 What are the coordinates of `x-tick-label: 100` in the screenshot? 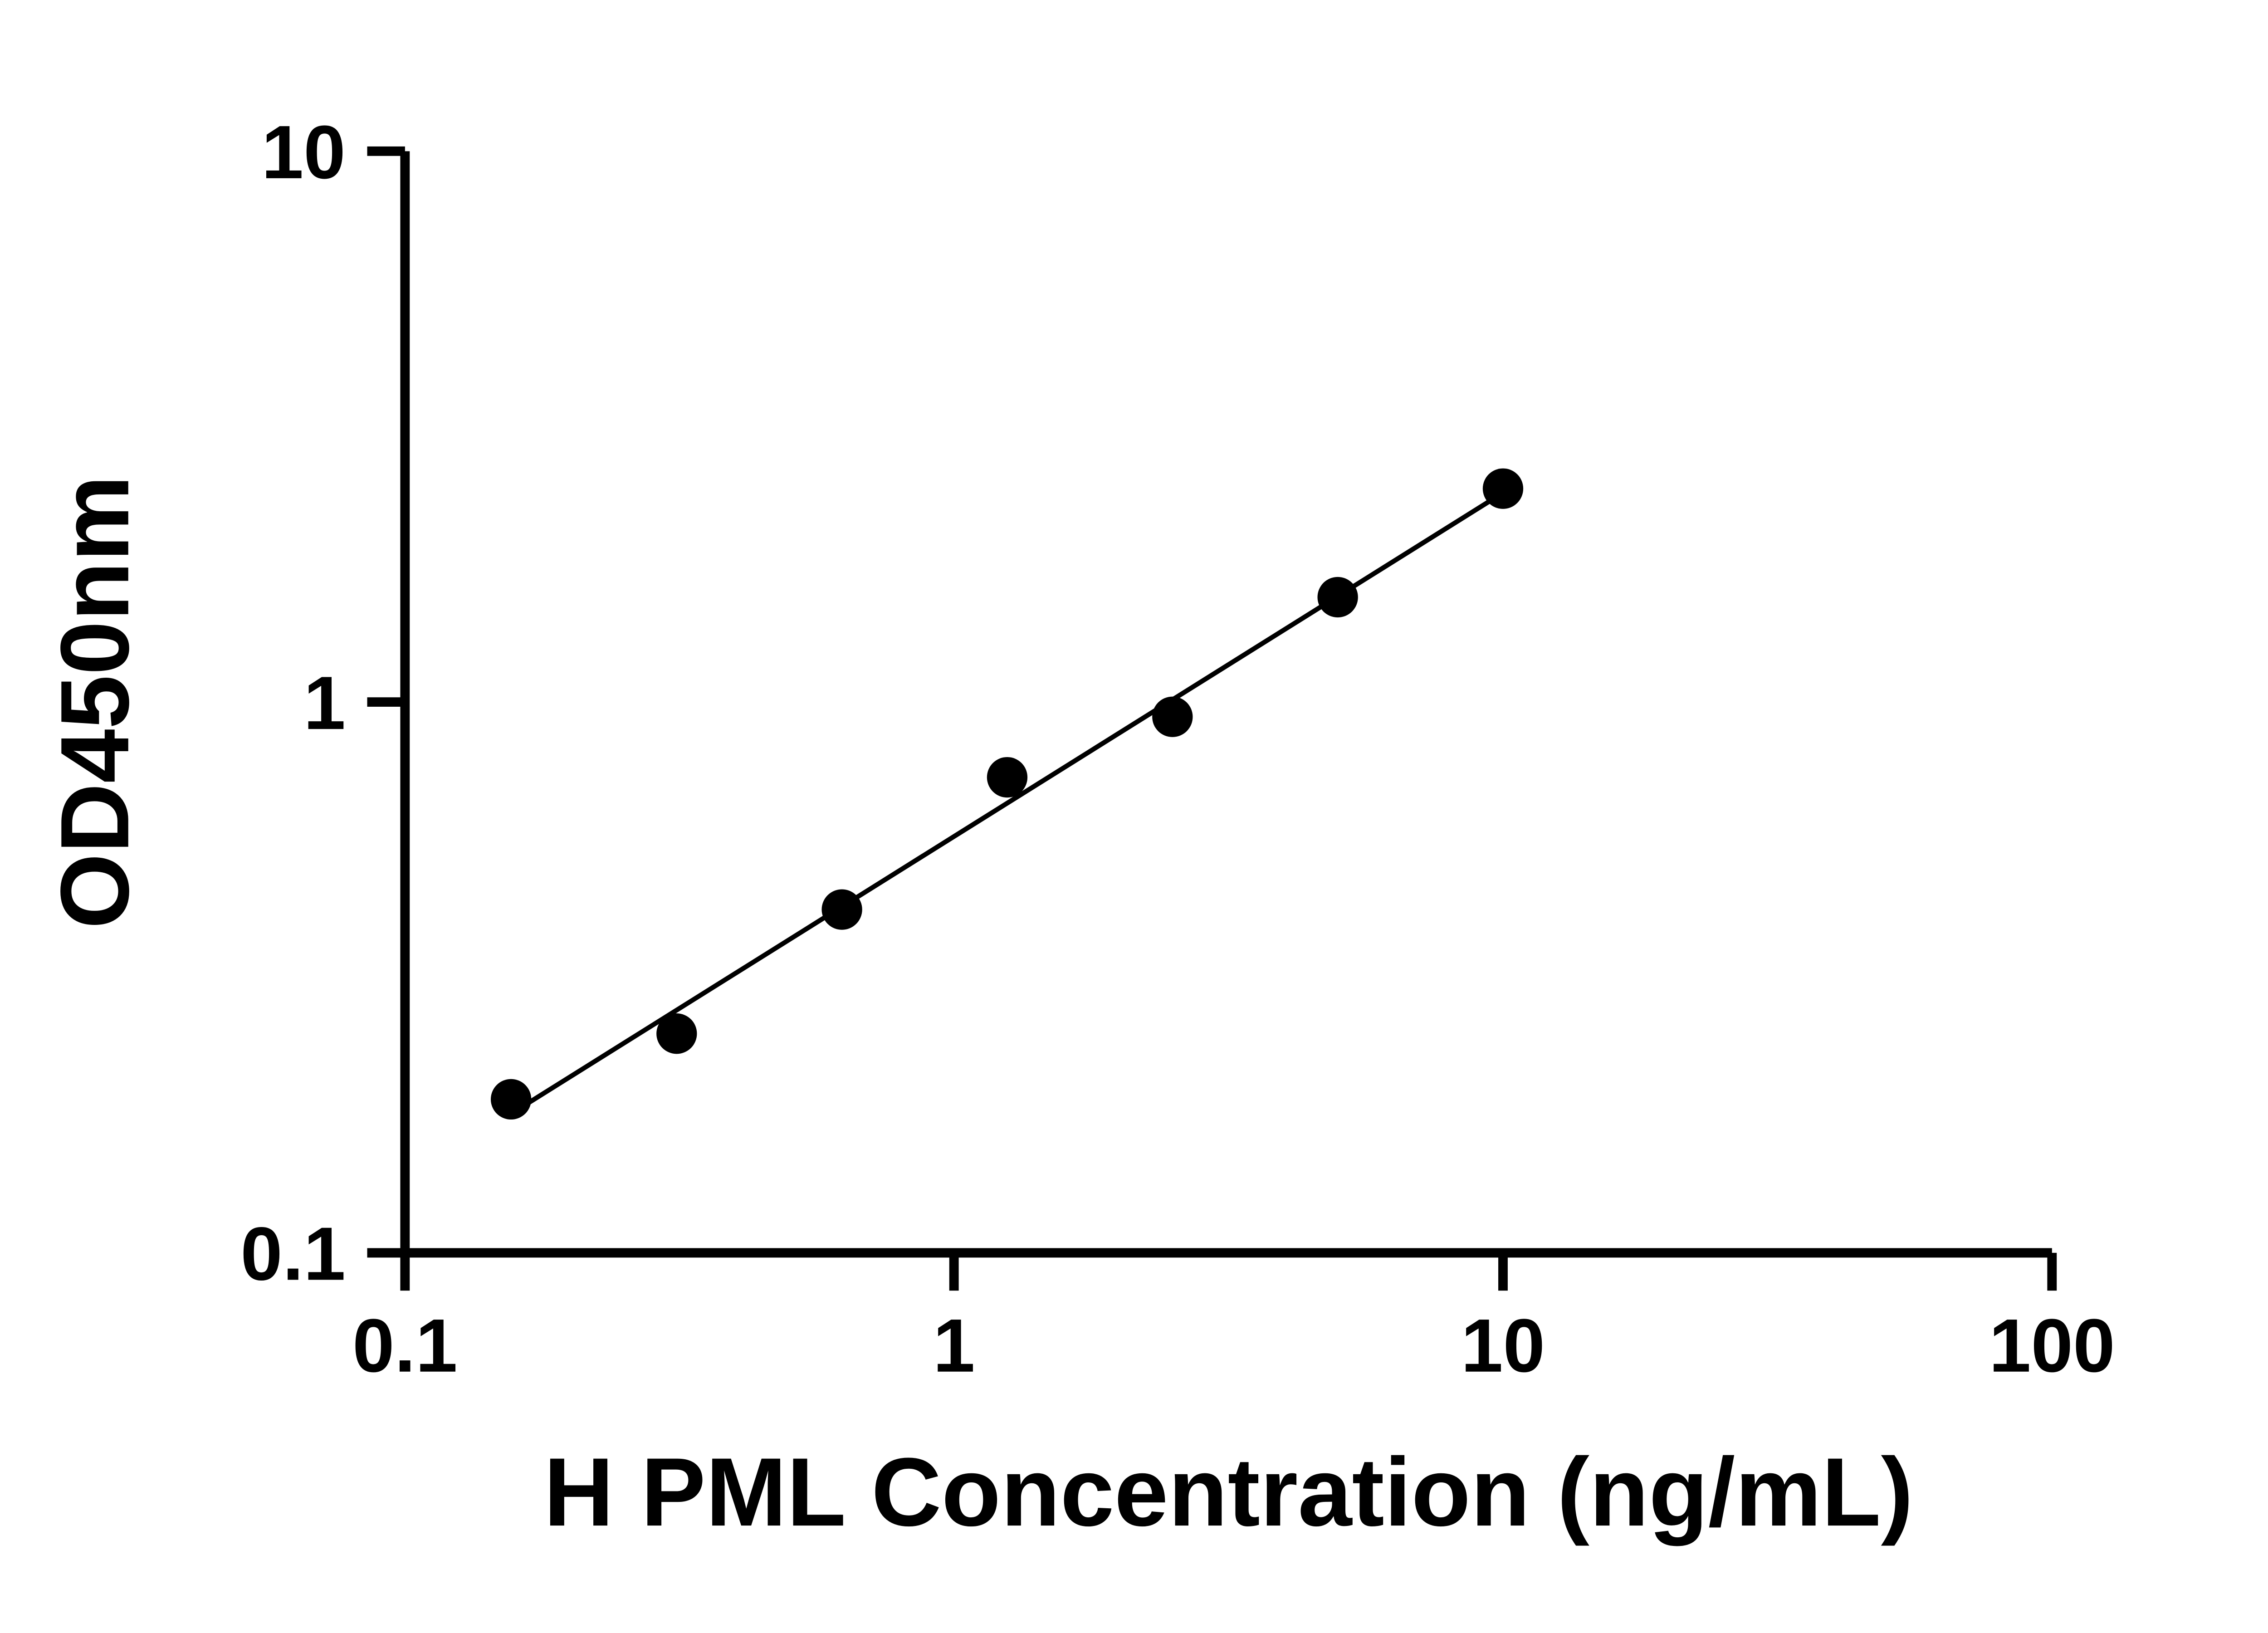 It's located at (2052, 1346).